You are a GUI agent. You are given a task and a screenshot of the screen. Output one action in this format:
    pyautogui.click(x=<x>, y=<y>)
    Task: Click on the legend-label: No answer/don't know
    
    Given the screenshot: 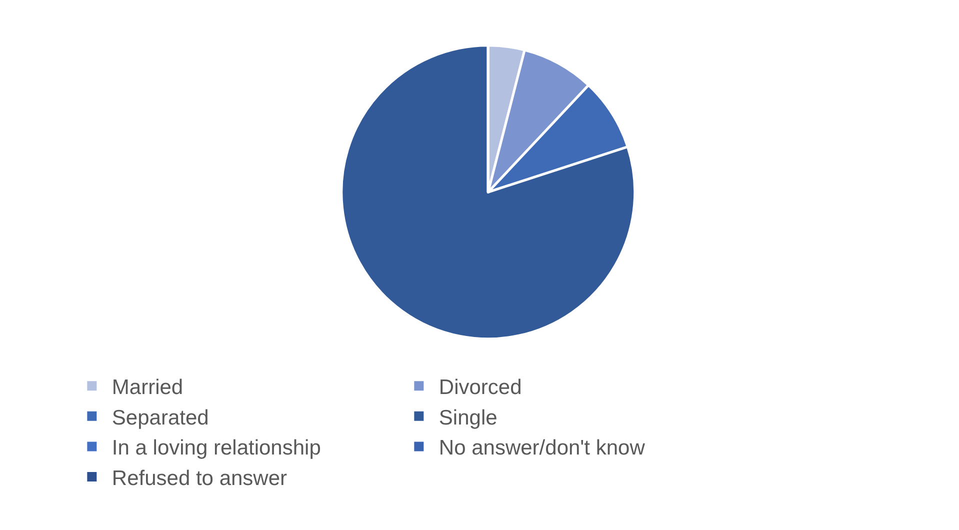 What is the action you would take?
    pyautogui.click(x=542, y=448)
    